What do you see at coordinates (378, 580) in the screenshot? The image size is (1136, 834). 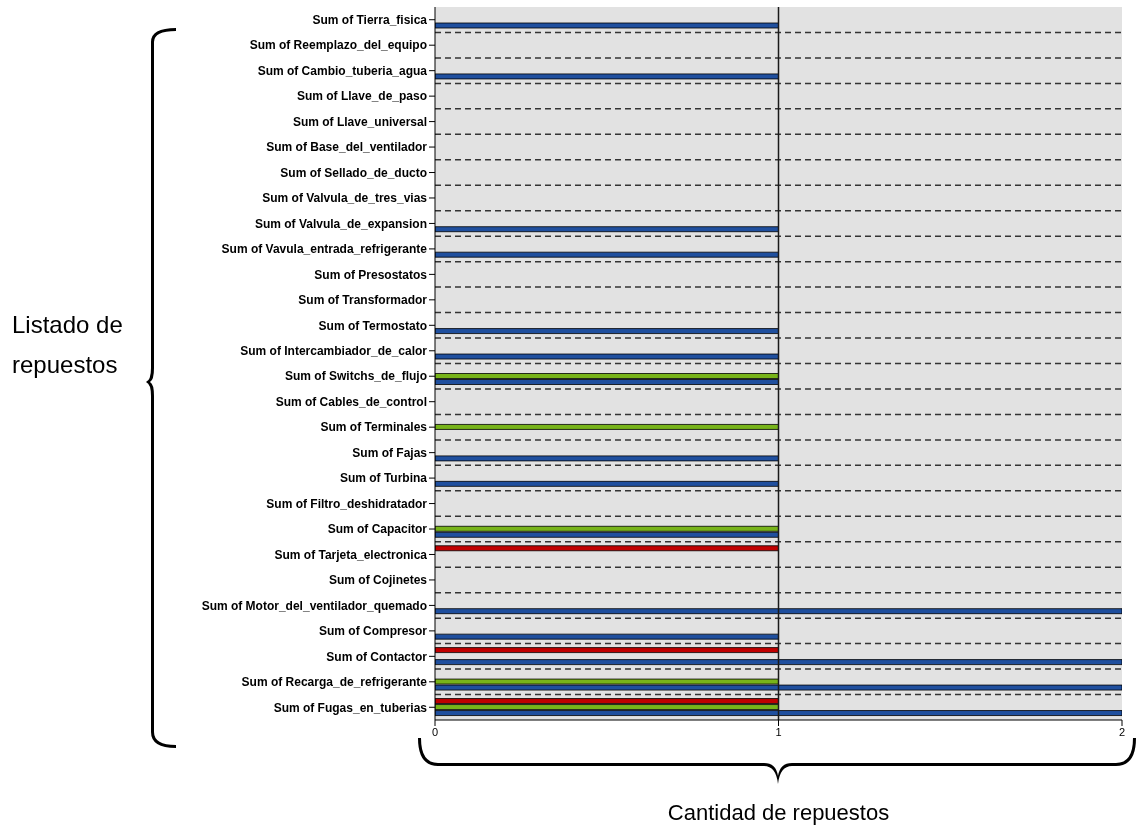 I see `y-tick-label: Sum of Cojinetes` at bounding box center [378, 580].